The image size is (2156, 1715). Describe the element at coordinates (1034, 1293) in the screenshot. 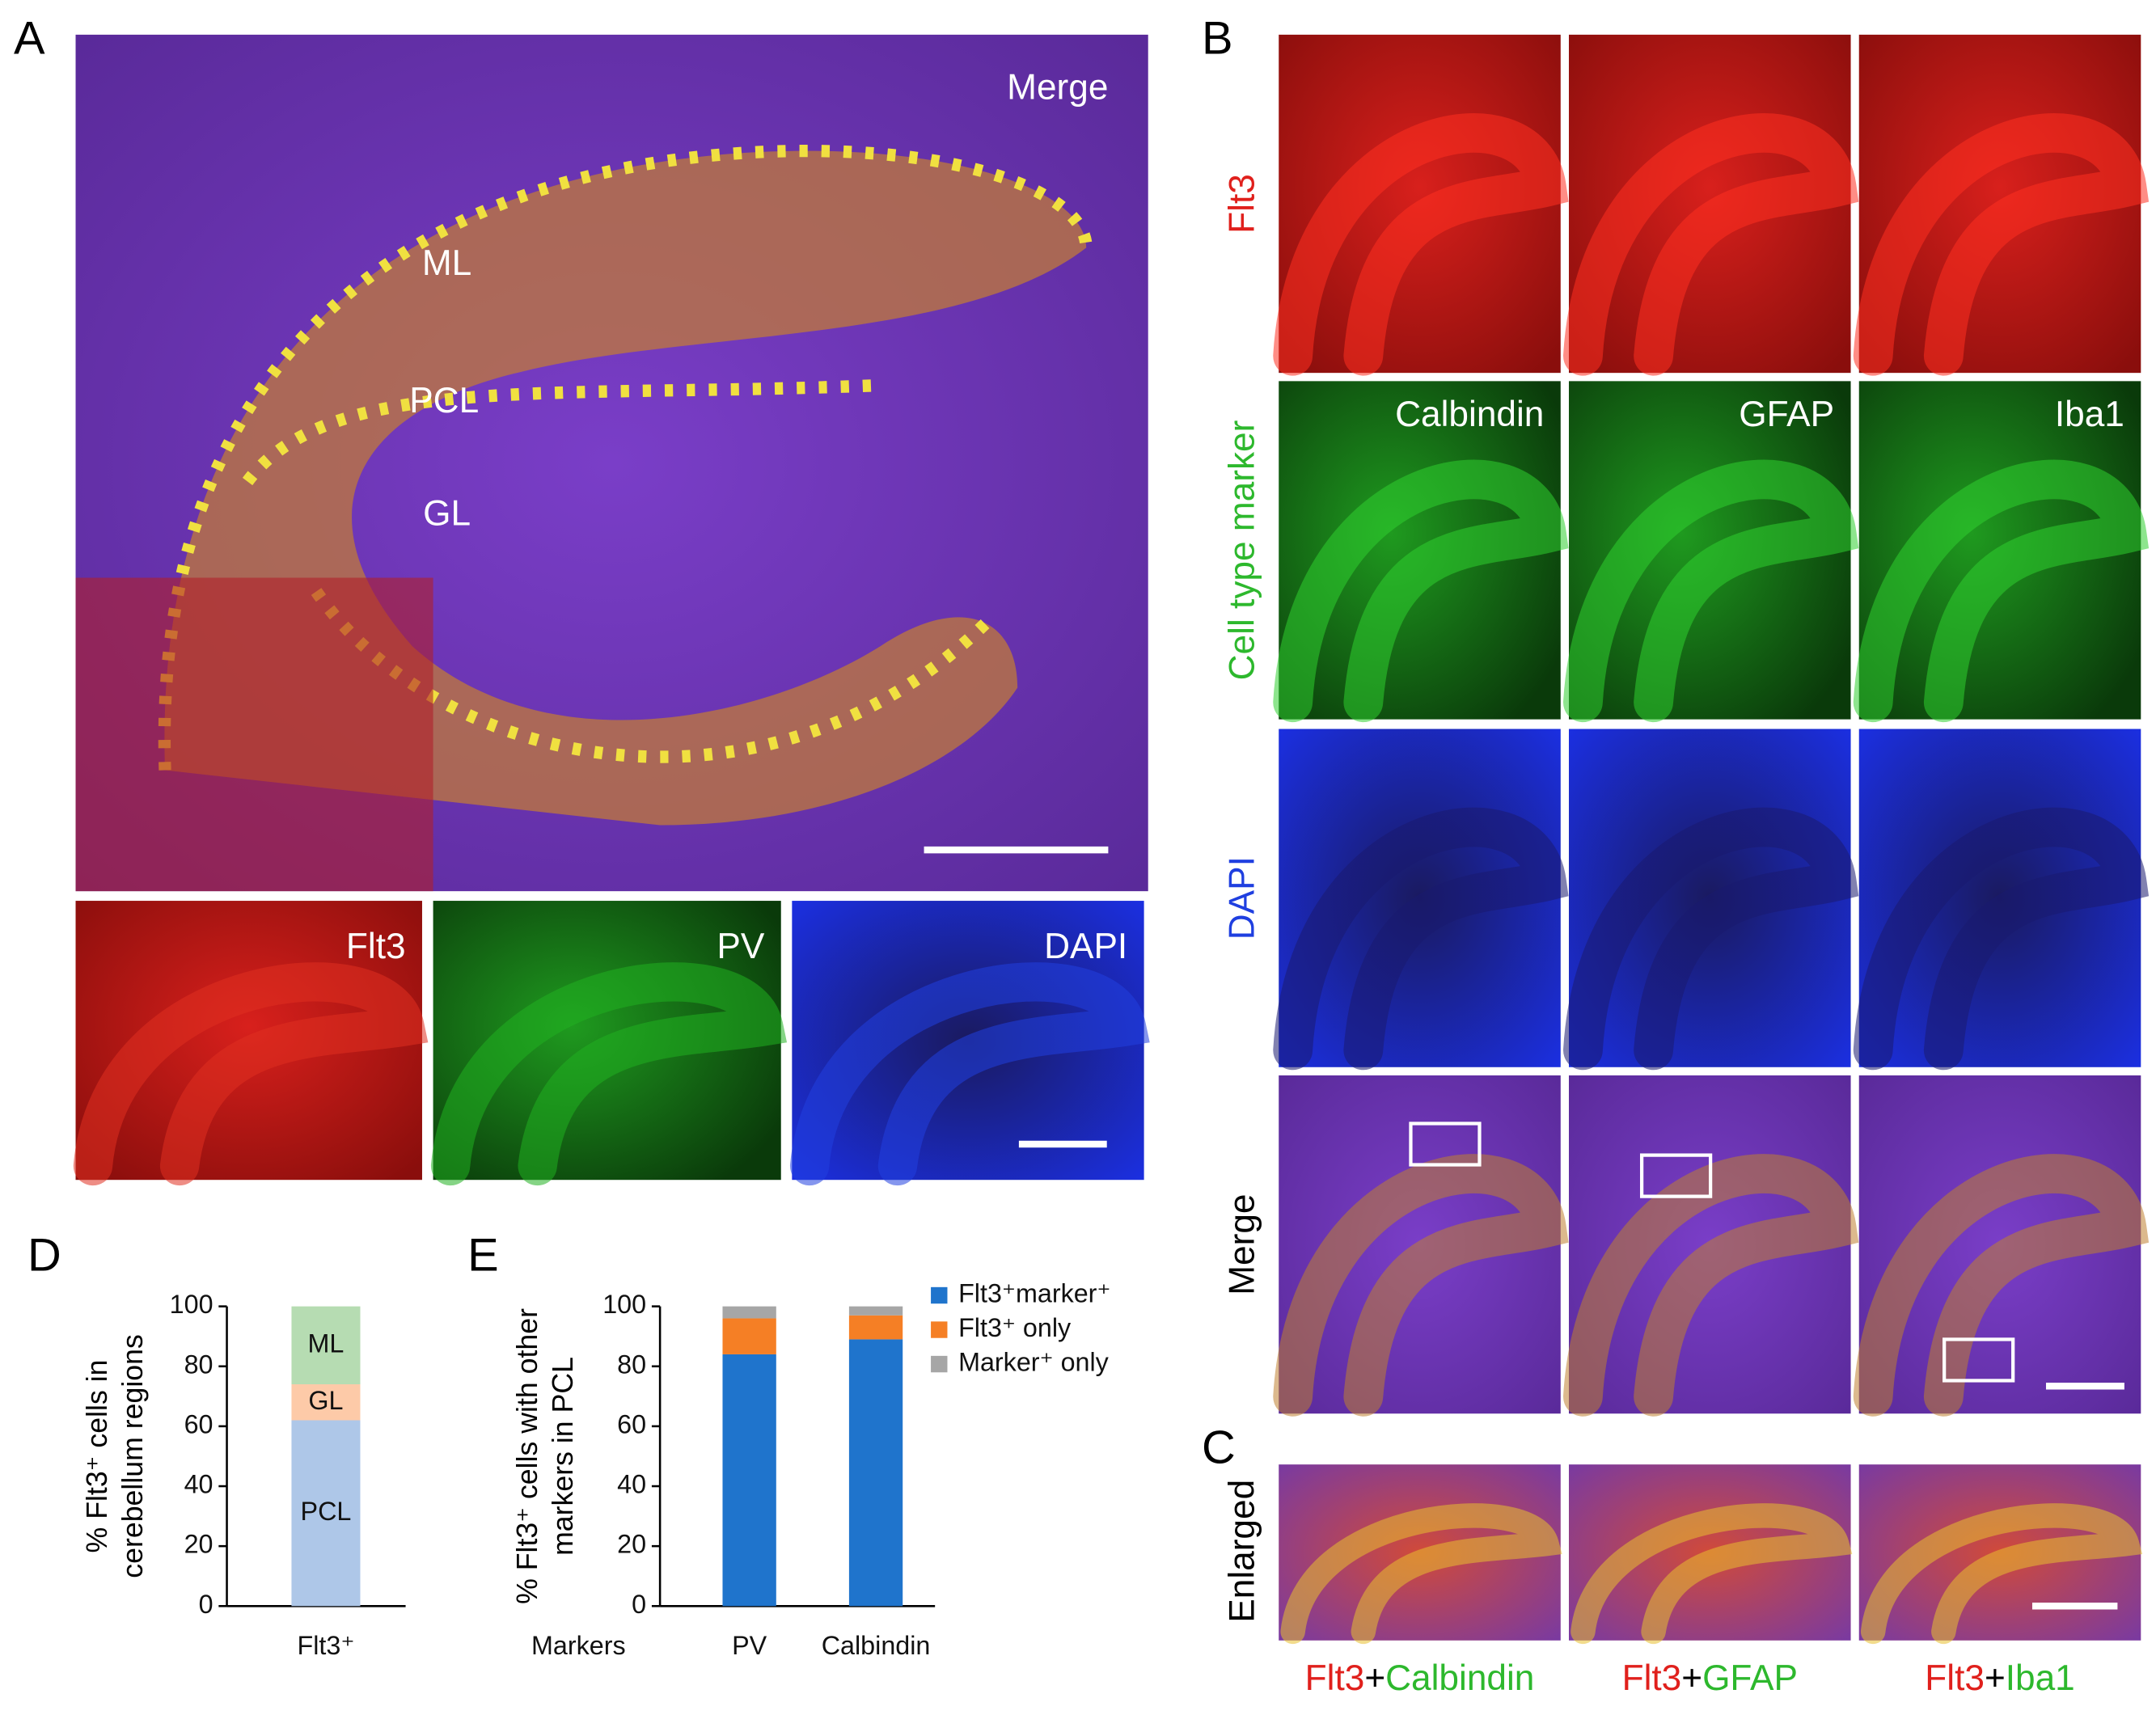

I see `legend-label: Flt3⁺marker⁺` at that location.